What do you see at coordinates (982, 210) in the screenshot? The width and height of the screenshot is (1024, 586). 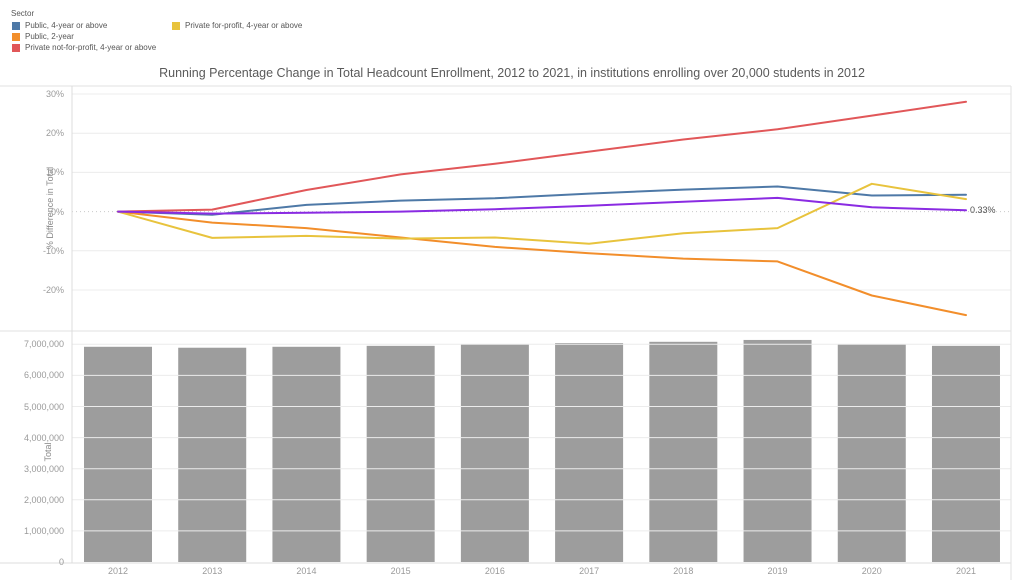 I see `line-end-value-label: 0.33%` at bounding box center [982, 210].